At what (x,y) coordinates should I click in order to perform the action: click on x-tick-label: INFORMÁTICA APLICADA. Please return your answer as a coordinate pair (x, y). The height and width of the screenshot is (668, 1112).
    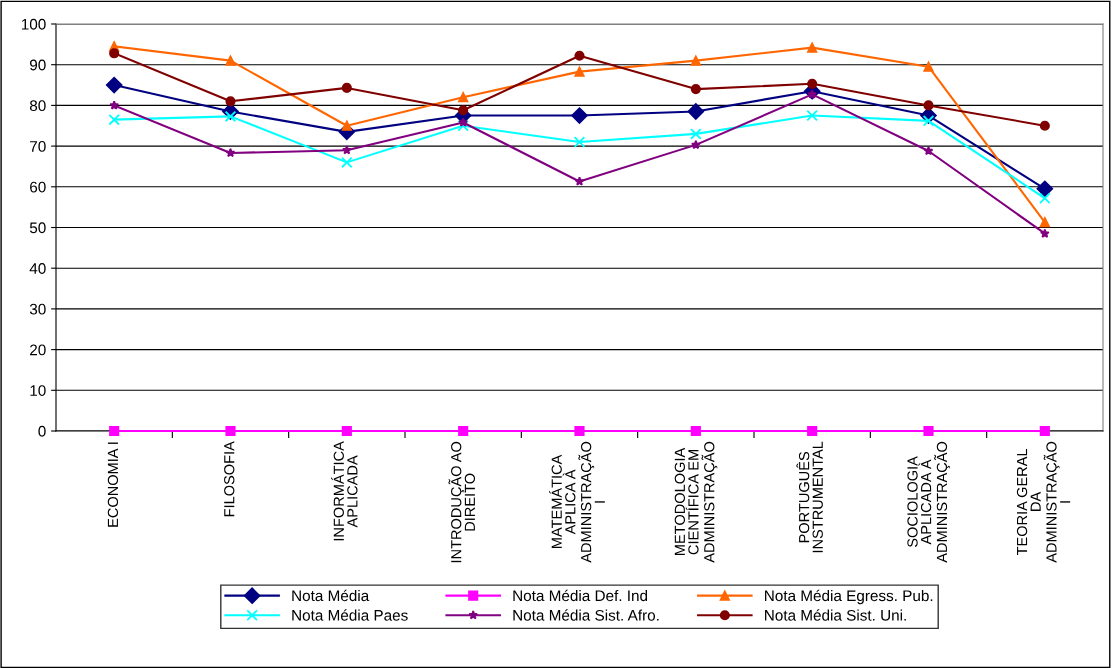
    Looking at the image, I should click on (344, 491).